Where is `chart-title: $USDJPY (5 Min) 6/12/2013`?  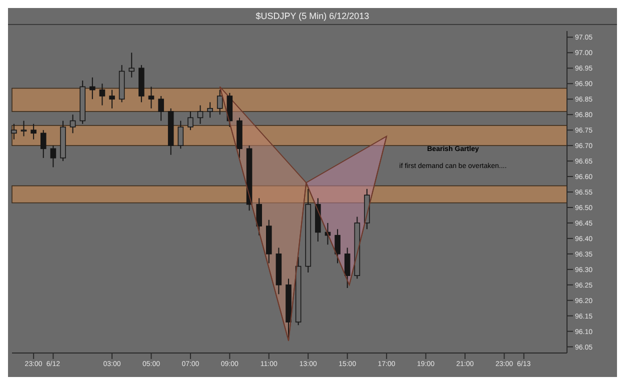 chart-title: $USDJPY (5 Min) 6/12/2013 is located at coordinates (312, 16).